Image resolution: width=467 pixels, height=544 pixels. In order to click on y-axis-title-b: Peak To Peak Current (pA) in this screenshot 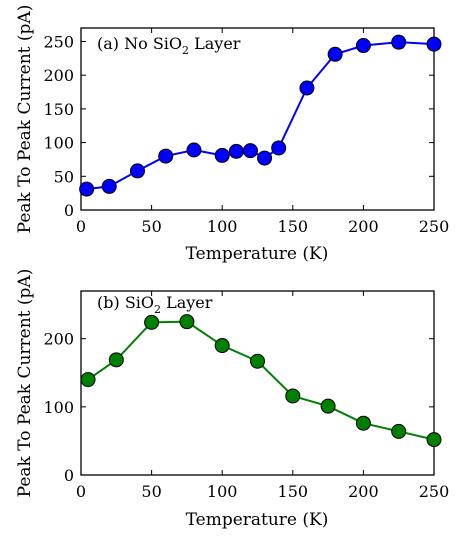, I will do `click(25, 383)`.